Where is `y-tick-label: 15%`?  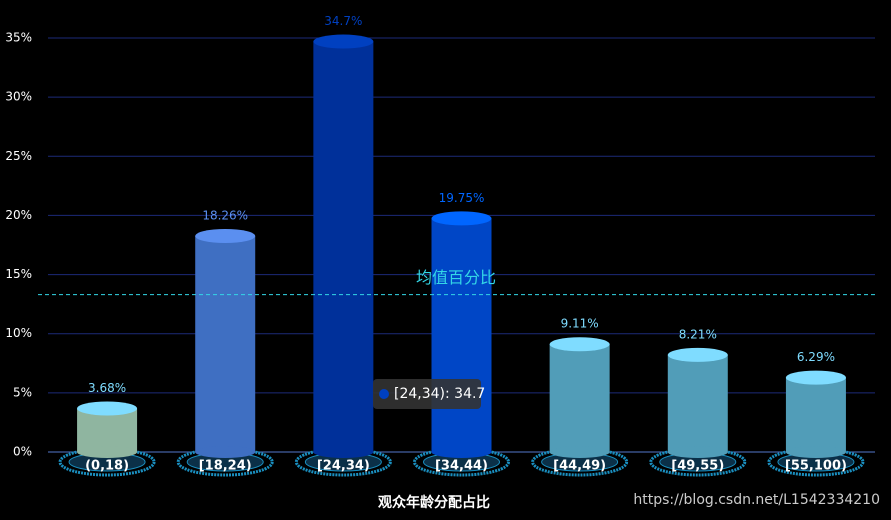
y-tick-label: 15% is located at coordinates (18, 274).